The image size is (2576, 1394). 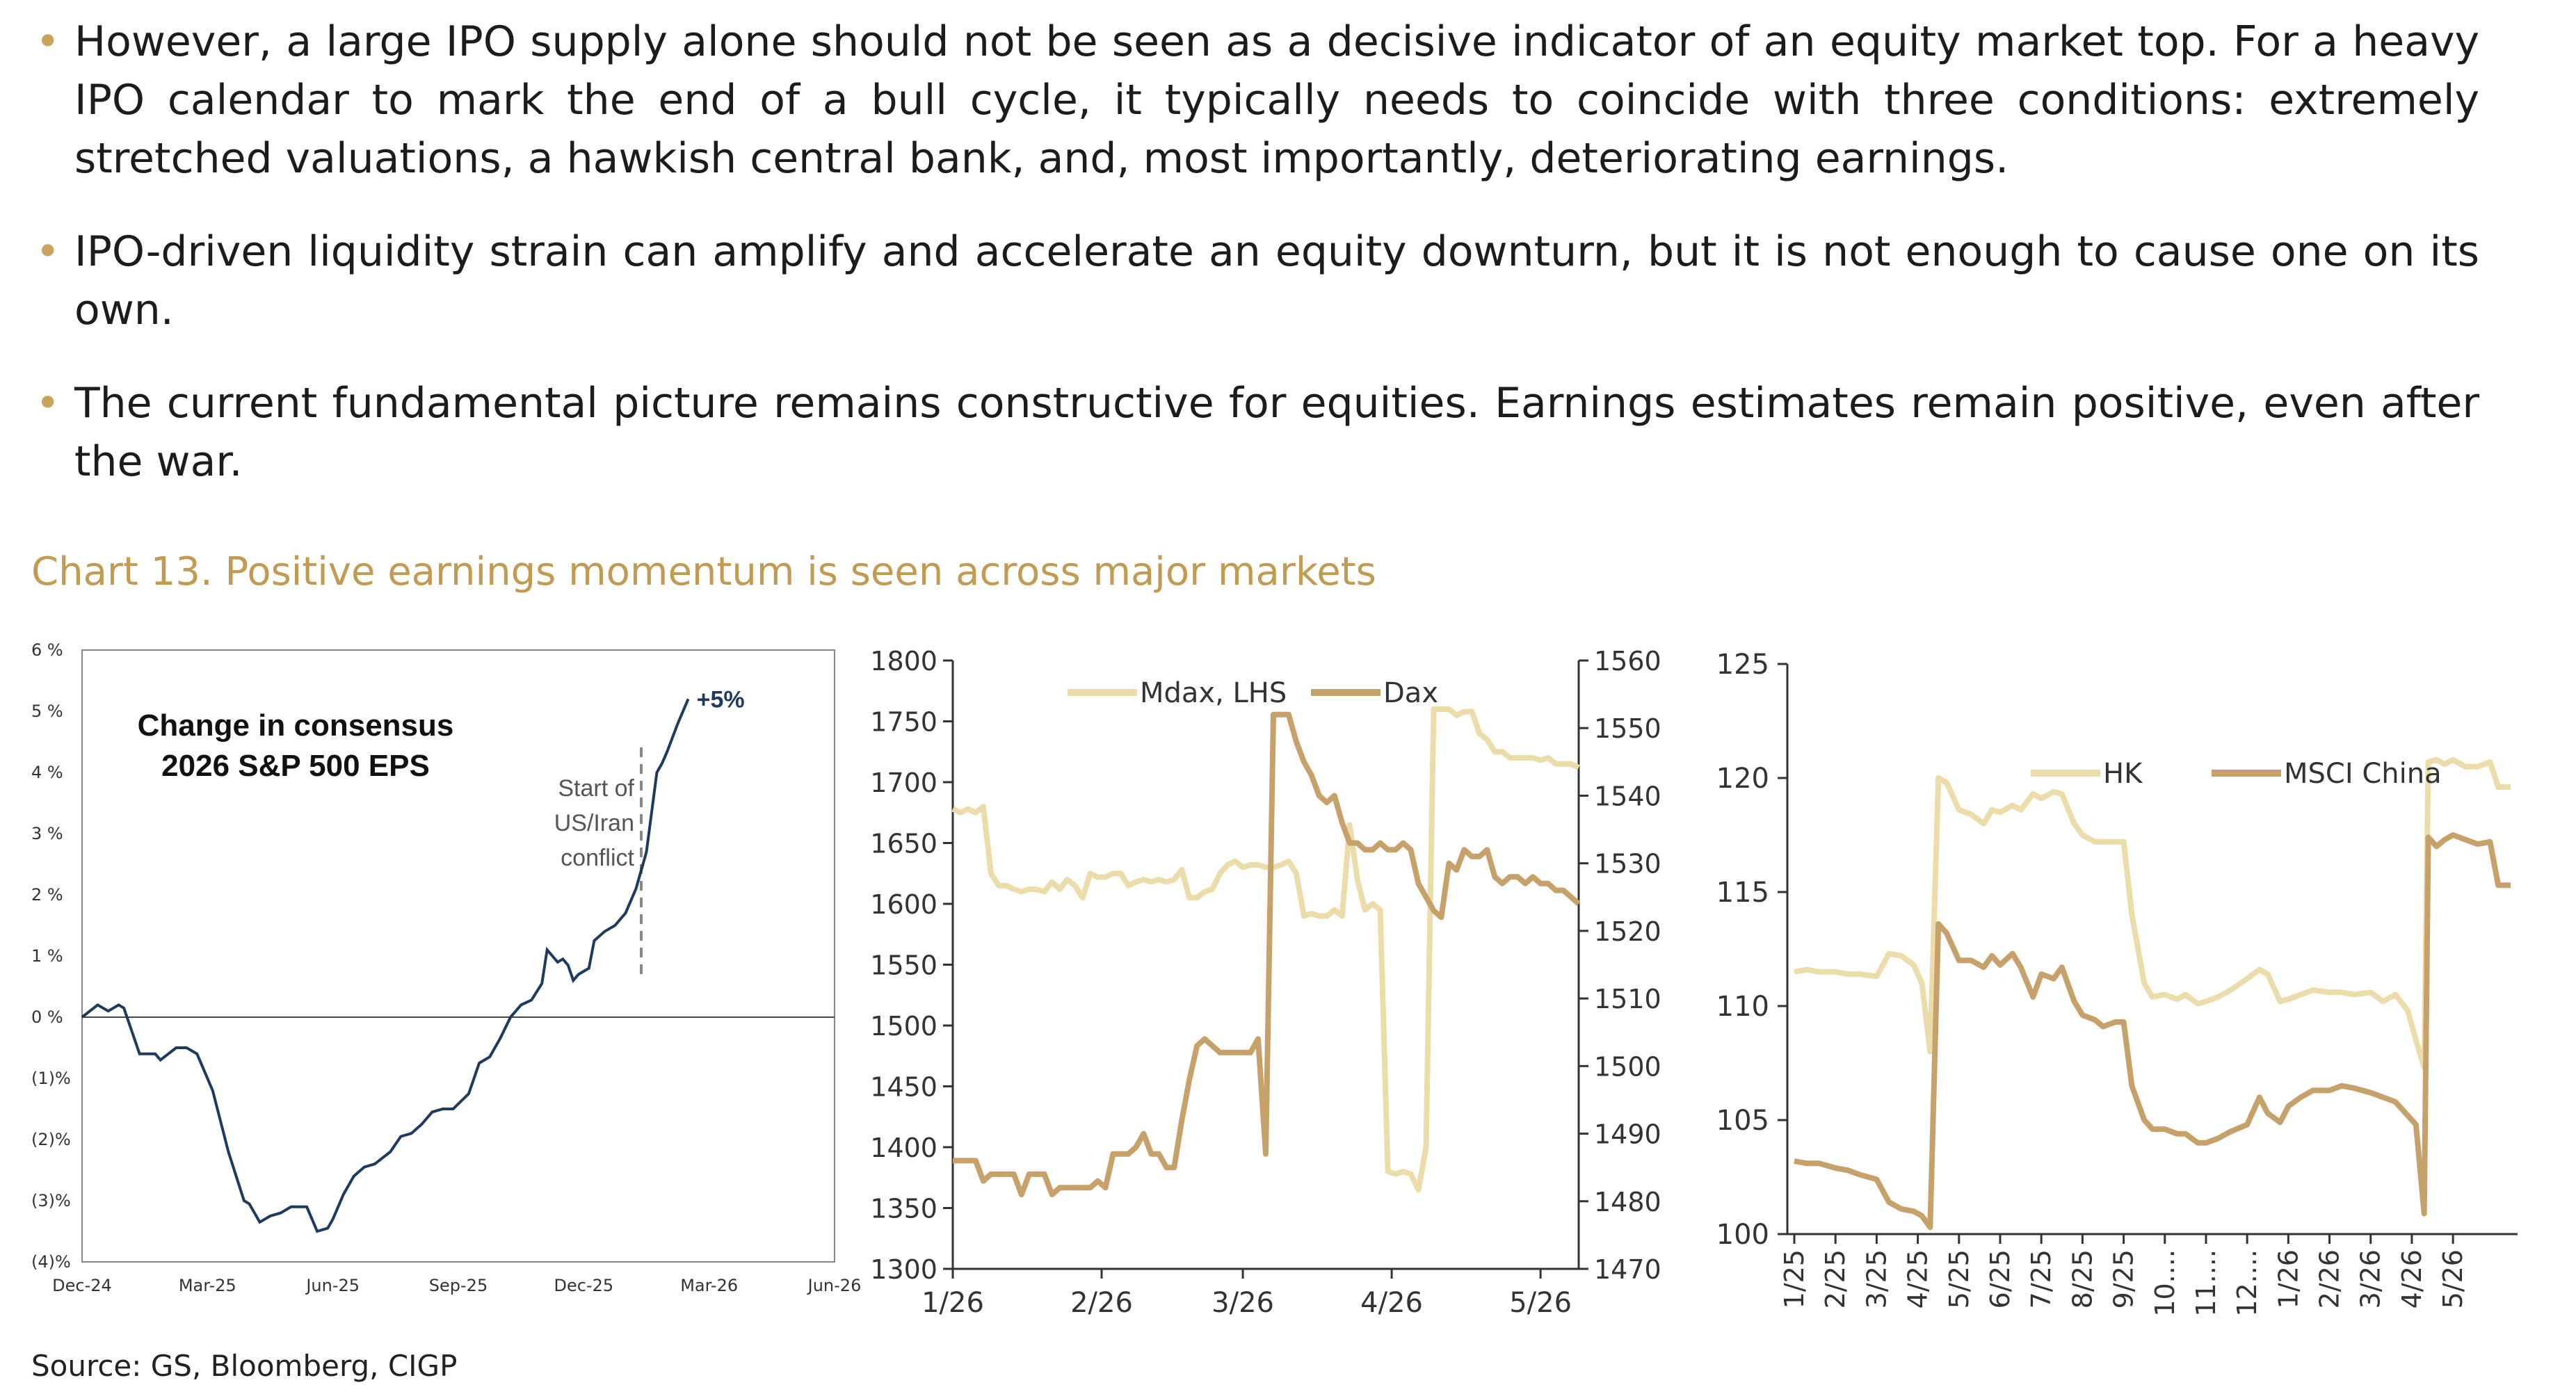 I want to click on legend-label: Dax, so click(x=1410, y=693).